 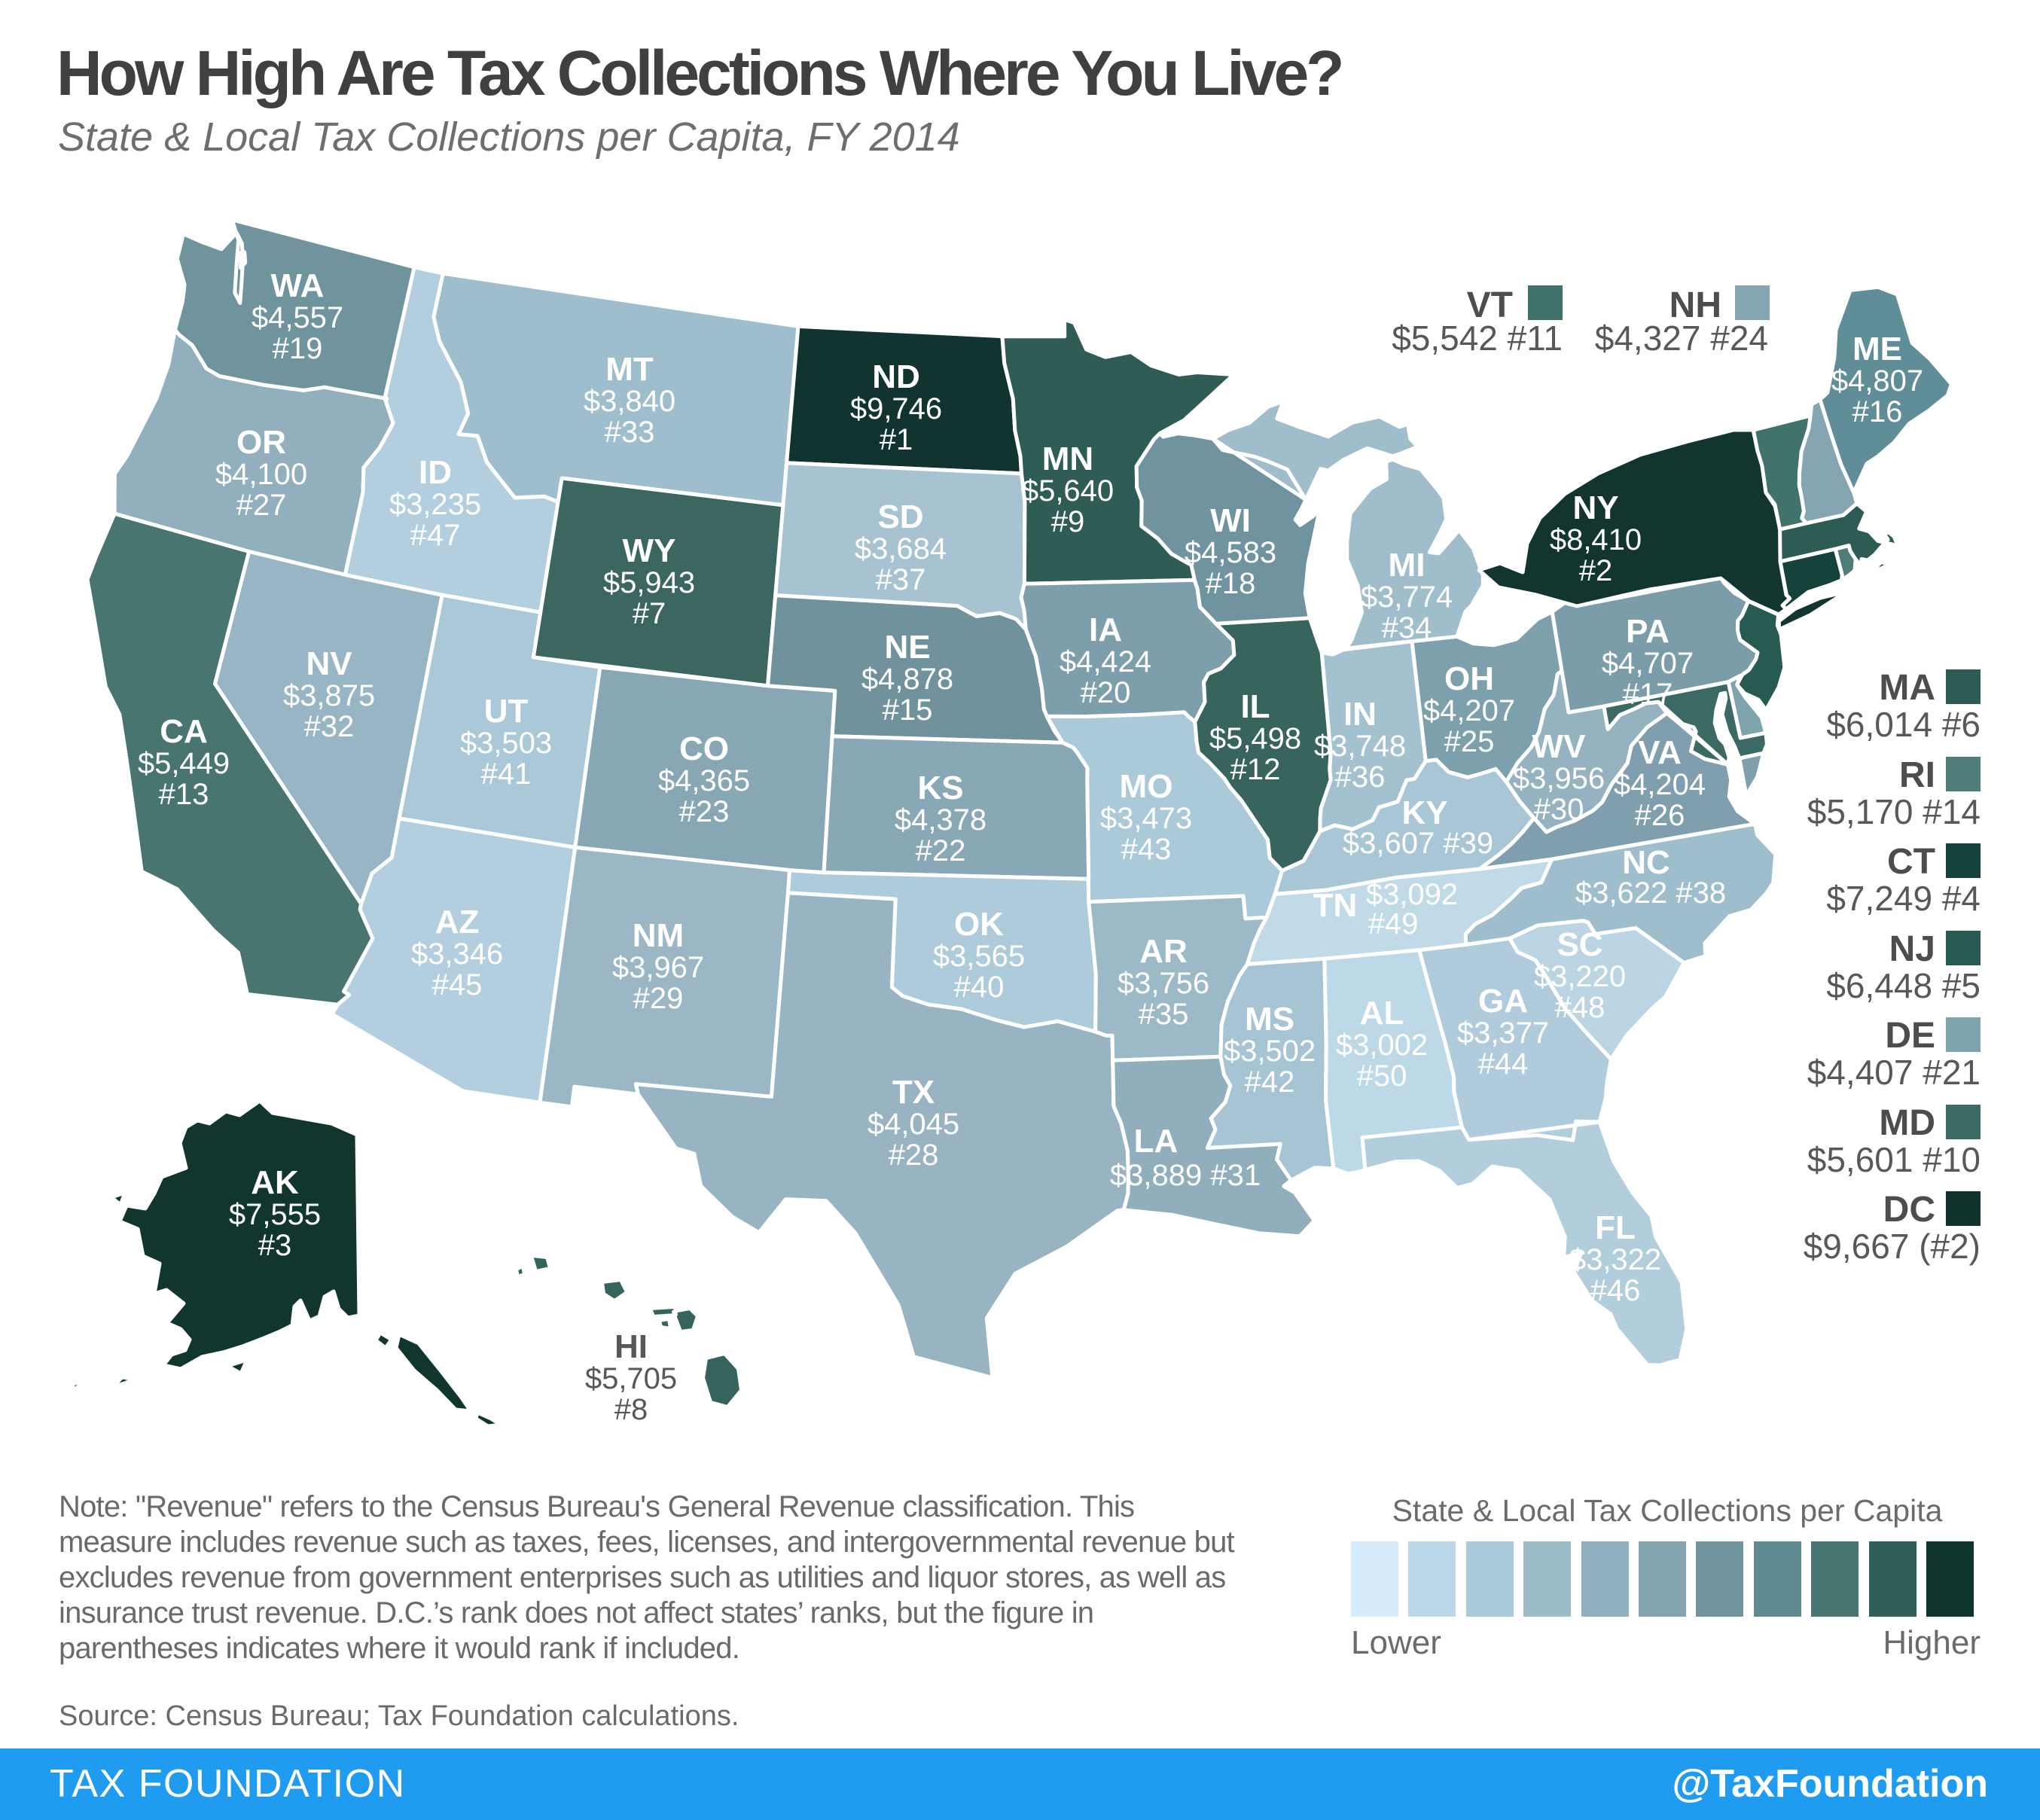 What do you see at coordinates (629, 369) in the screenshot?
I see `svg-text: MT` at bounding box center [629, 369].